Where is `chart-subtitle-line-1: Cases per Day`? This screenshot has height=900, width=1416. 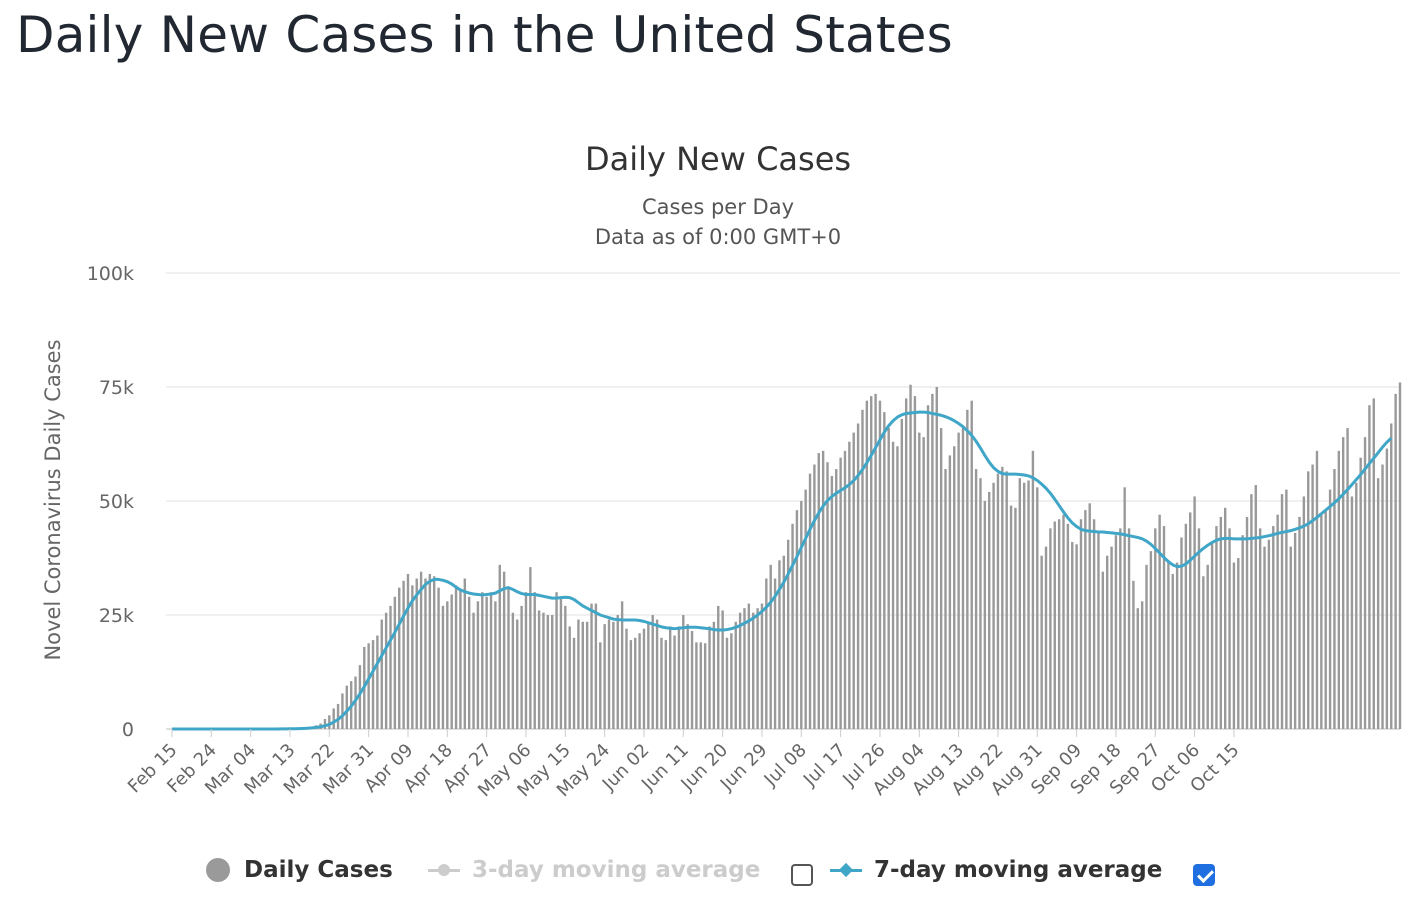
chart-subtitle-line-1: Cases per Day is located at coordinates (718, 207).